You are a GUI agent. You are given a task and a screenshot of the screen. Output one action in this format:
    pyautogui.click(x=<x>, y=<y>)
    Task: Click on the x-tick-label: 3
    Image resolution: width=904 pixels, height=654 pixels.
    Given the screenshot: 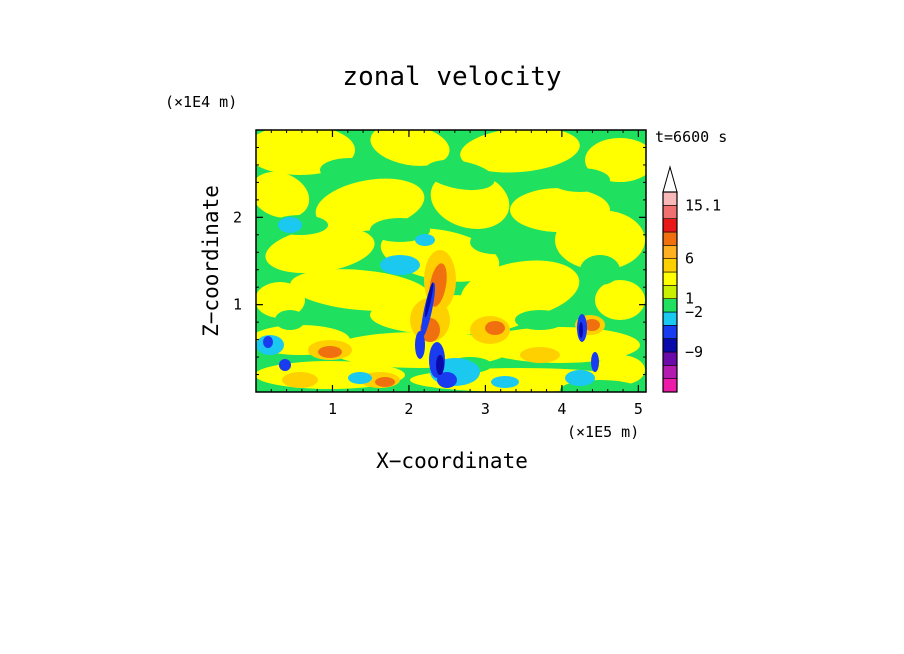 What is the action you would take?
    pyautogui.click(x=485, y=409)
    